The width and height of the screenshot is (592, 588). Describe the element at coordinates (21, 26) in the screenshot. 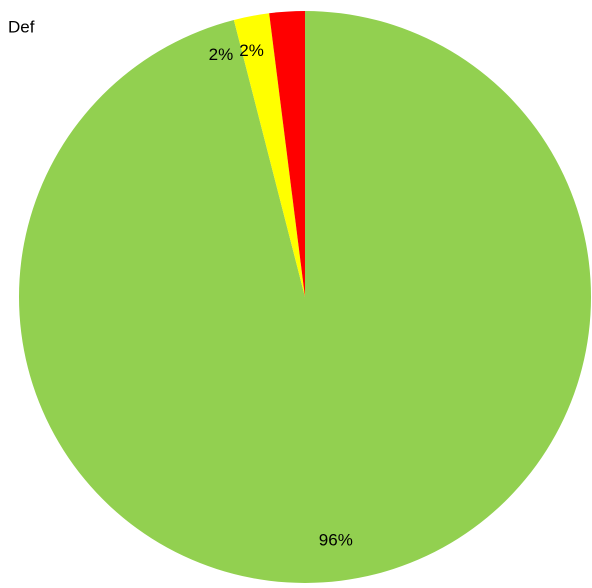

I see `chart-title: Def` at that location.